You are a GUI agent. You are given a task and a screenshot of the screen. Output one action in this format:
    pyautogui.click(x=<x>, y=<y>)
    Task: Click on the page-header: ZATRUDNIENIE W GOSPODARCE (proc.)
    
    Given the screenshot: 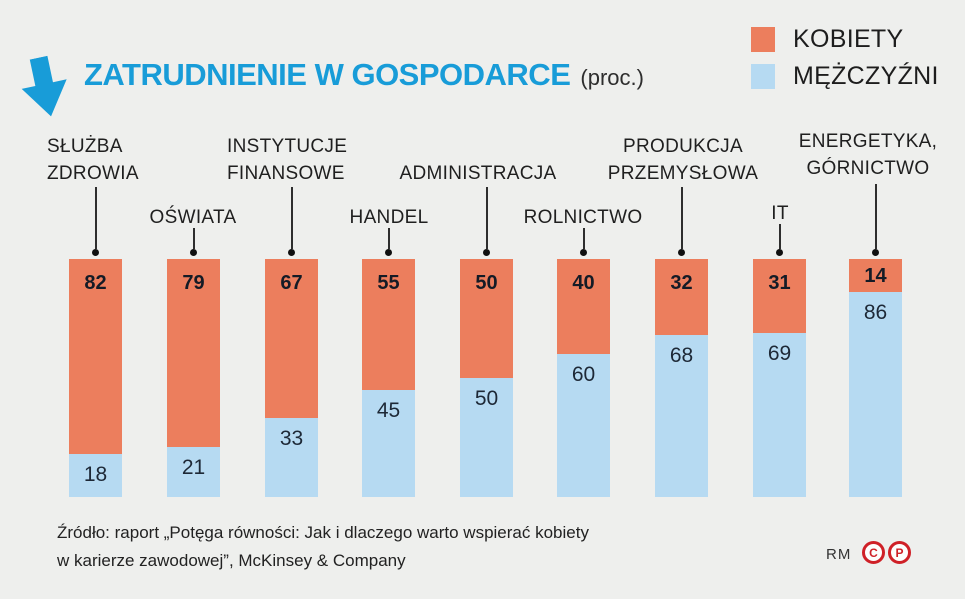 What is the action you would take?
    pyautogui.click(x=364, y=75)
    